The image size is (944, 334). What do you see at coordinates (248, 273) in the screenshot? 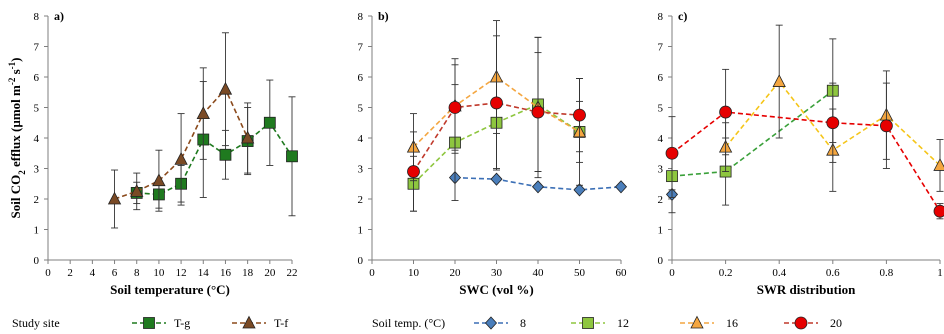
I see `x-tick-label: 18` at bounding box center [248, 273].